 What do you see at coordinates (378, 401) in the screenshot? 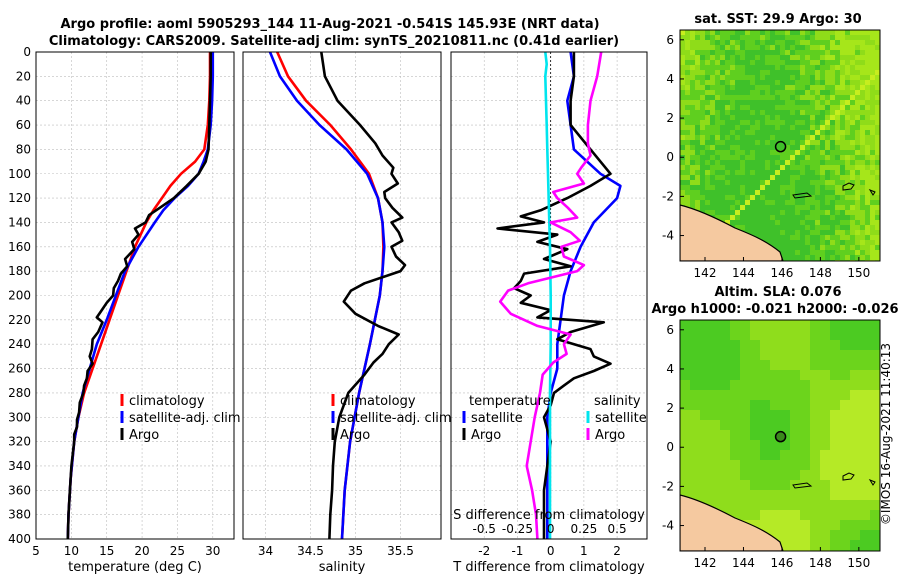
I see `legend2-climatology: climatology` at bounding box center [378, 401].